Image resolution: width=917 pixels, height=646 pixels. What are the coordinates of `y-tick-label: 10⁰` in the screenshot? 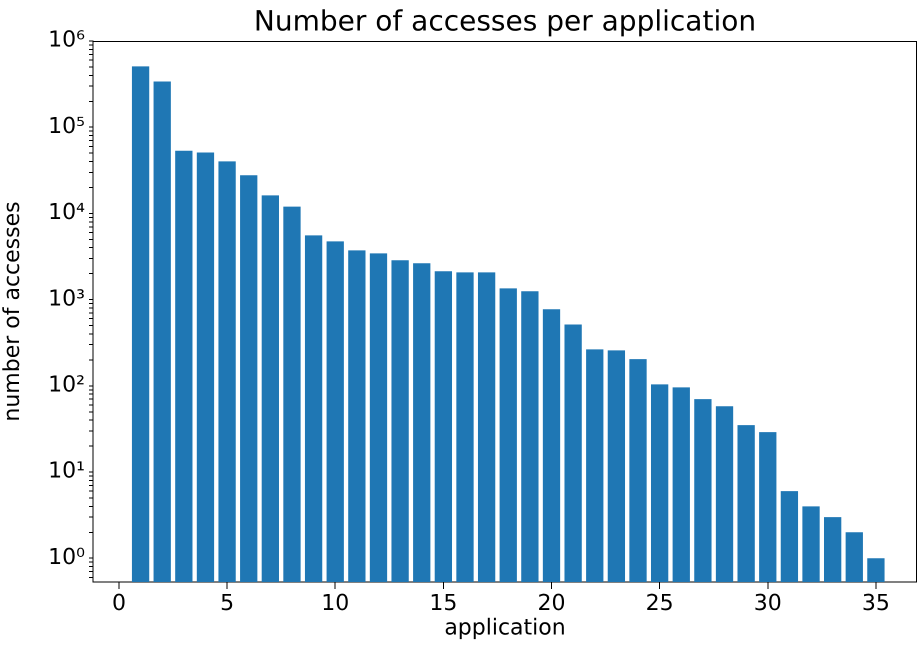 It's located at (67, 557).